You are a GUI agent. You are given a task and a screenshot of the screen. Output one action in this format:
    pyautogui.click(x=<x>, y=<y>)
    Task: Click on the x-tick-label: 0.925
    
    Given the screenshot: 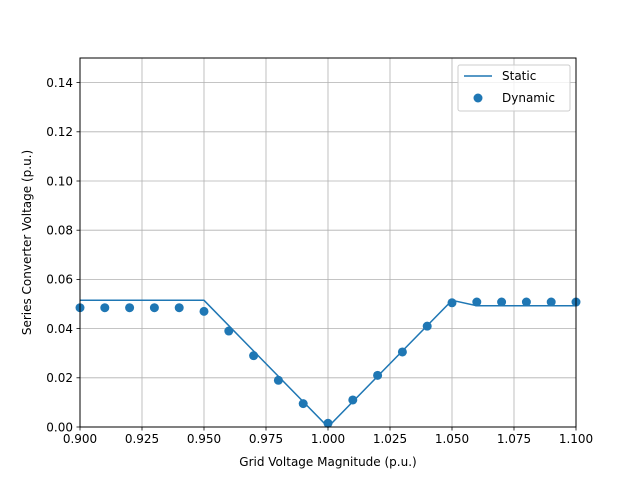 What is the action you would take?
    pyautogui.click(x=142, y=439)
    